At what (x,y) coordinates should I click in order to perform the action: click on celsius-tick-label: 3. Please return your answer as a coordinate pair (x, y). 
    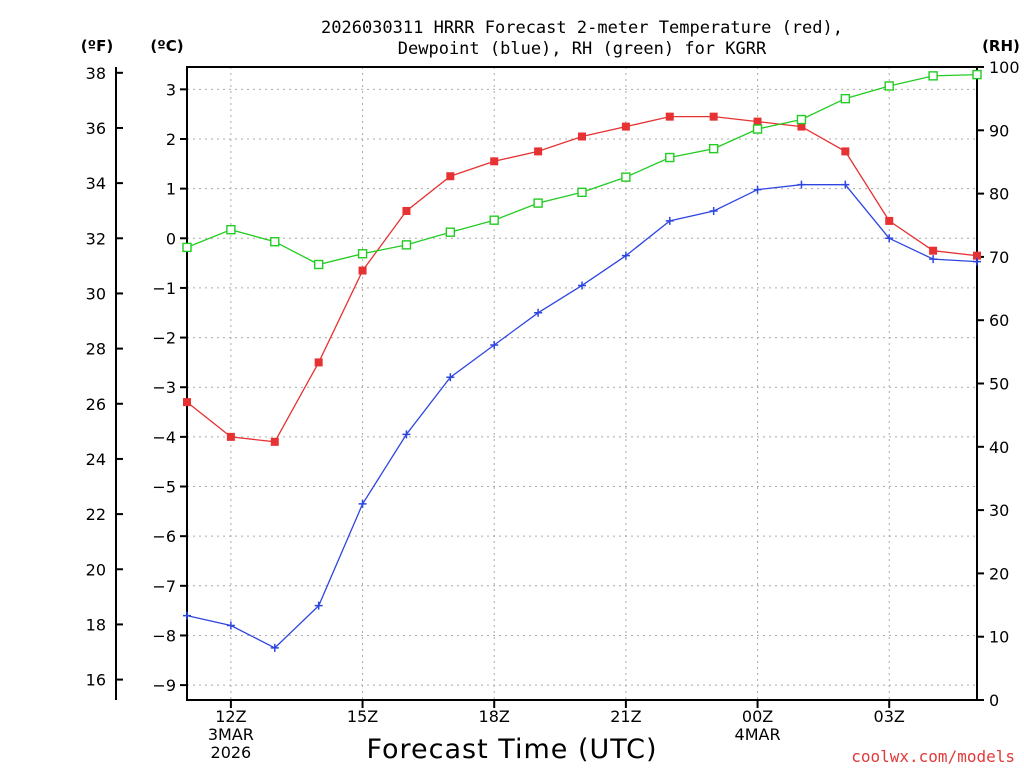
    Looking at the image, I should click on (171, 89).